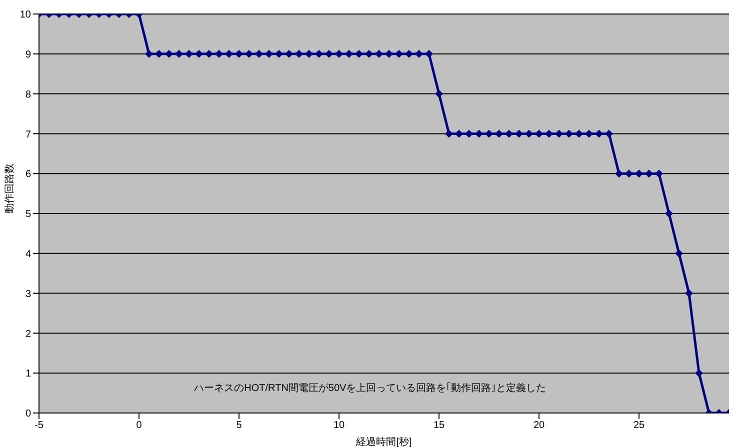 This screenshot has height=447, width=733. I want to click on y-tick-label: 2, so click(28, 334).